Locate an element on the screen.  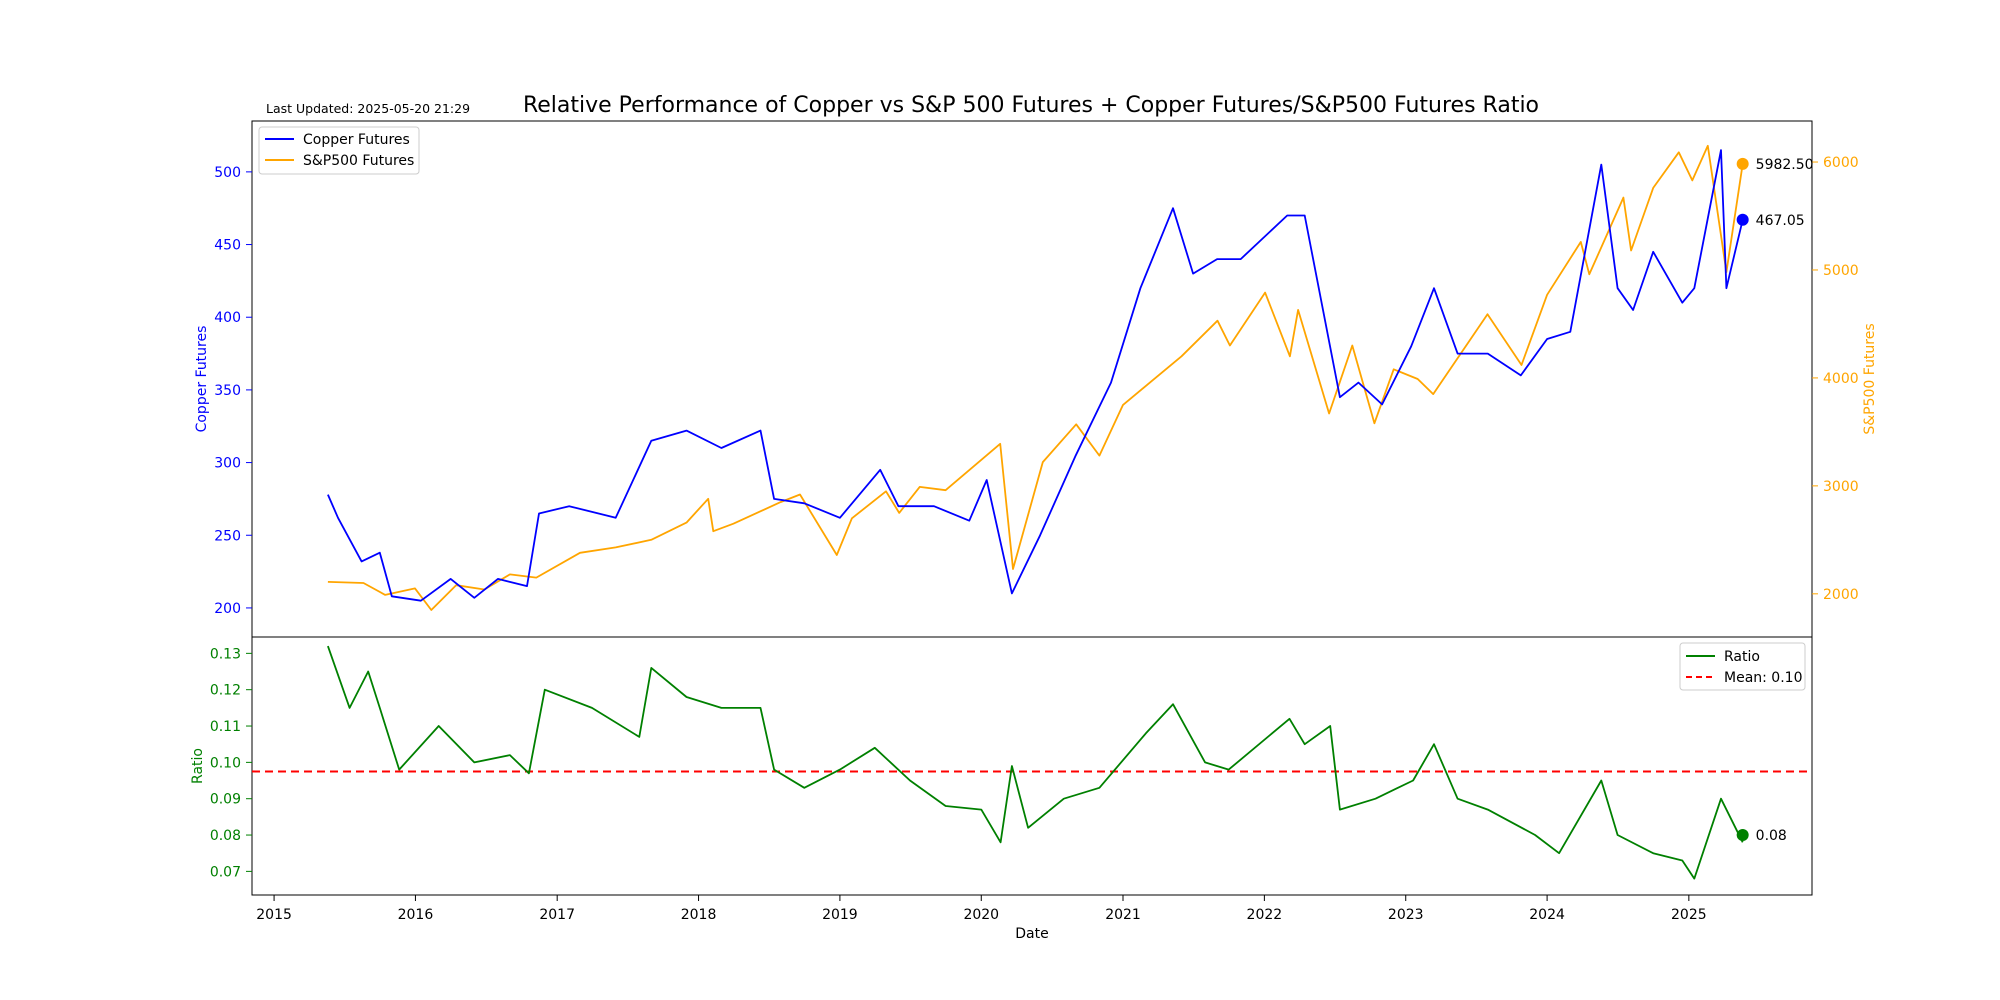
ratio-y-axis-label: Ratio is located at coordinates (198, 766).